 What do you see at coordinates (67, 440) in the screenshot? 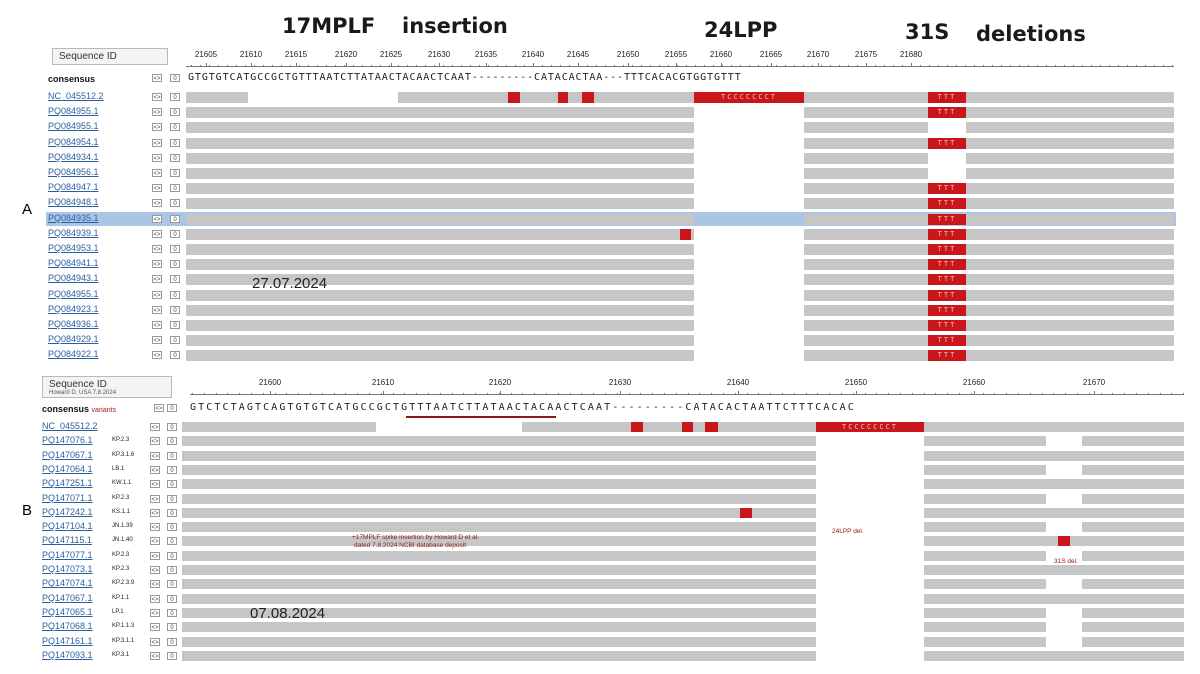
I see `sequence-id-link: PQ147076.1` at bounding box center [67, 440].